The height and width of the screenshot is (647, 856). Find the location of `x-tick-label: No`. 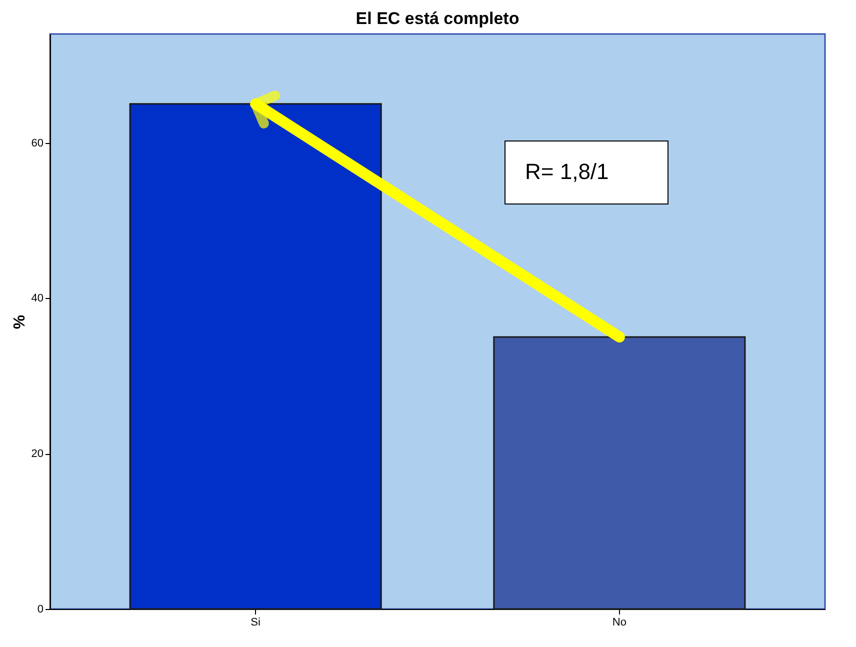

x-tick-label: No is located at coordinates (619, 622).